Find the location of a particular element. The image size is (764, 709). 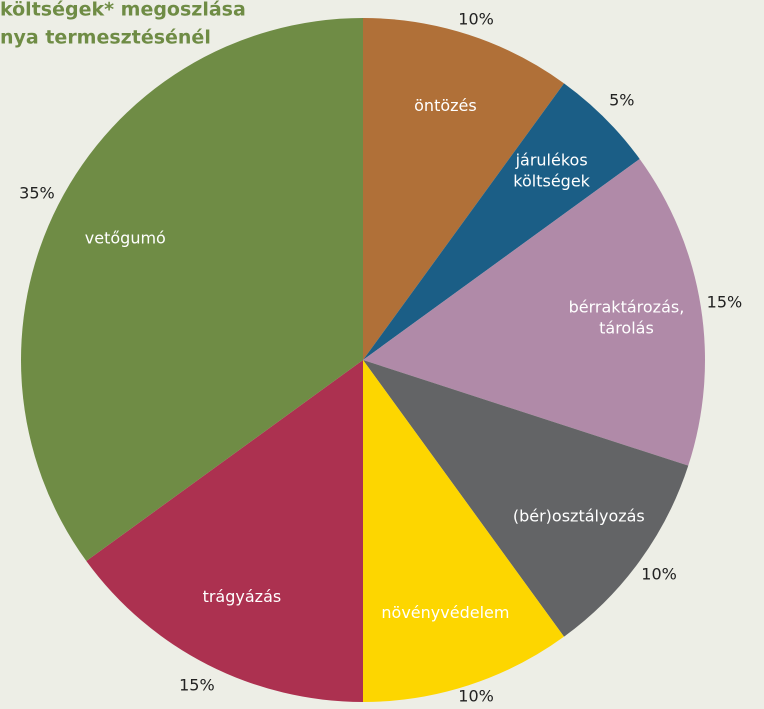

value-label: 35% is located at coordinates (37, 192).